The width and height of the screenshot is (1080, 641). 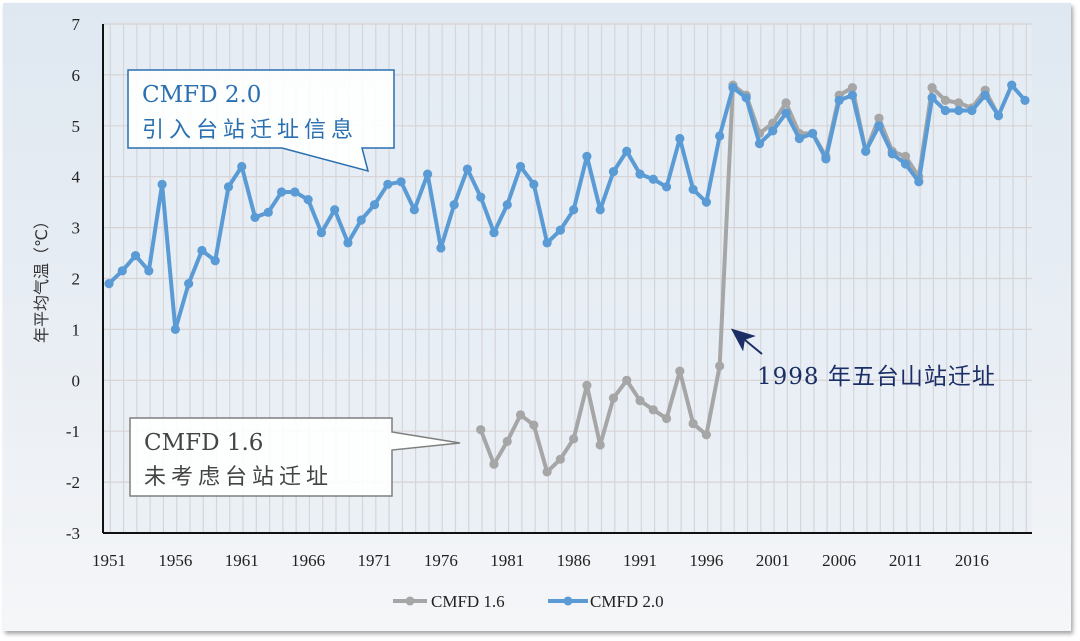 What do you see at coordinates (862, 359) in the screenshot?
I see `relocation-annotation: 1998 年五台山站迁址` at bounding box center [862, 359].